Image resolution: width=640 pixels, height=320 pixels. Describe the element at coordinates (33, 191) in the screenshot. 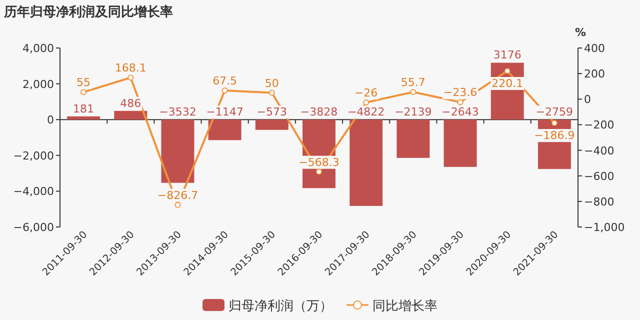

I see `y-tick-label: −4,000` at that location.